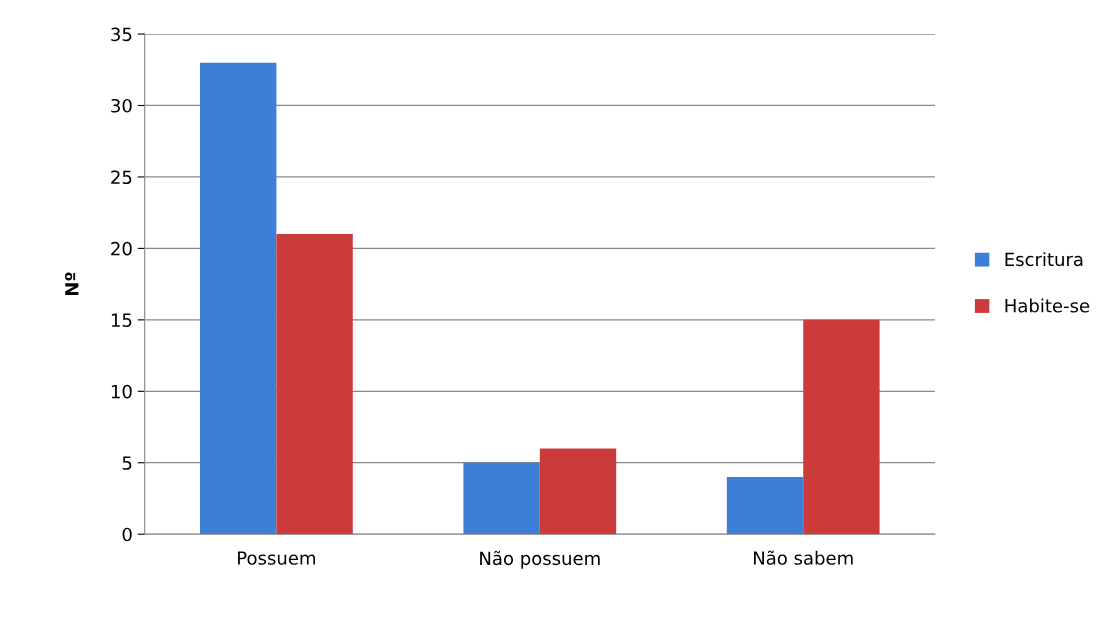  Describe the element at coordinates (121, 391) in the screenshot. I see `y-tick-label: 10` at that location.